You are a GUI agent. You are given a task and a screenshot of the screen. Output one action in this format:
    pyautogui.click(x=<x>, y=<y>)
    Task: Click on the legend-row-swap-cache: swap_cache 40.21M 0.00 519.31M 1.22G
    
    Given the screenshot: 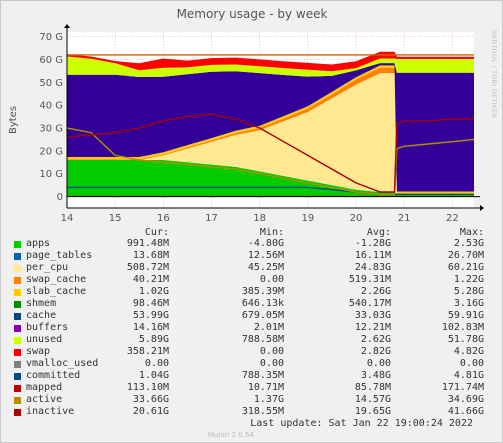 What is the action you would take?
    pyautogui.click(x=249, y=280)
    